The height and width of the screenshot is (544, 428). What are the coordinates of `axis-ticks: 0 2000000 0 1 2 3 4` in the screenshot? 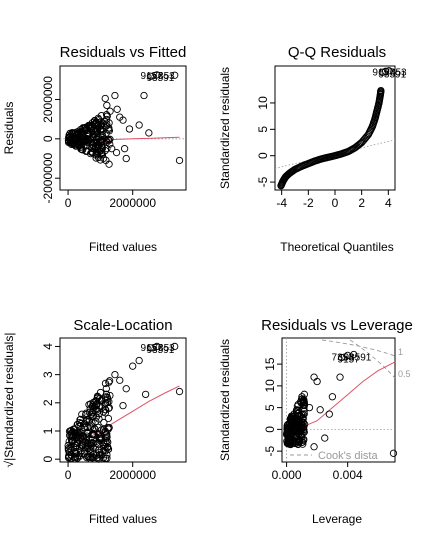 It's located at (98, 412).